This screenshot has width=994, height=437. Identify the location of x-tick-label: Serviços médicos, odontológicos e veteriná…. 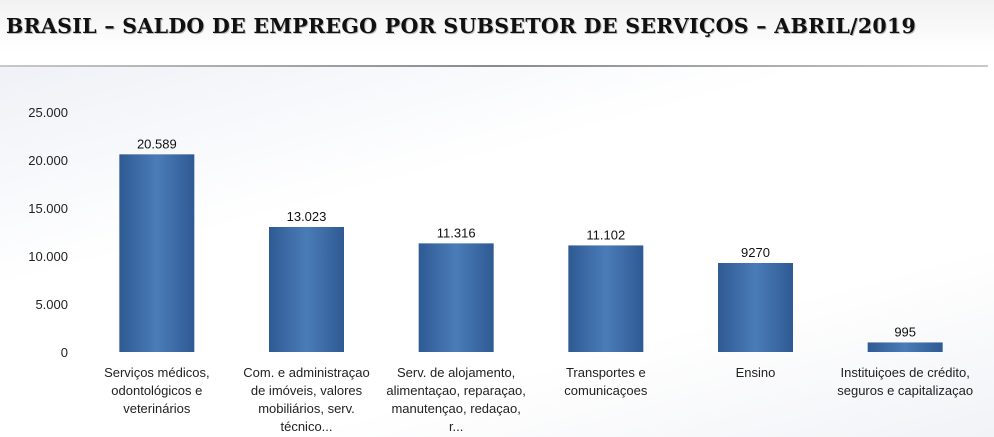
(156, 390).